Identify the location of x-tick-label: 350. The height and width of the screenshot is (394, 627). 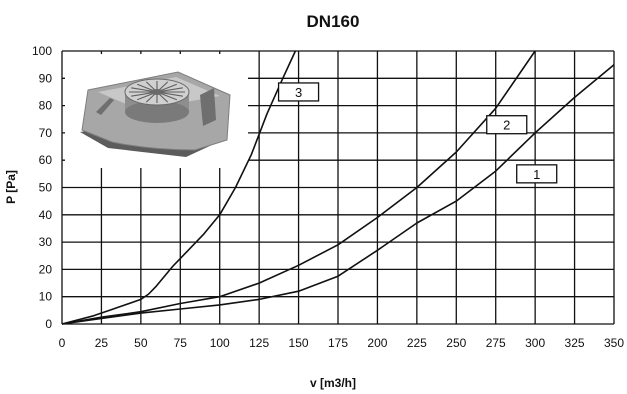
(614, 343).